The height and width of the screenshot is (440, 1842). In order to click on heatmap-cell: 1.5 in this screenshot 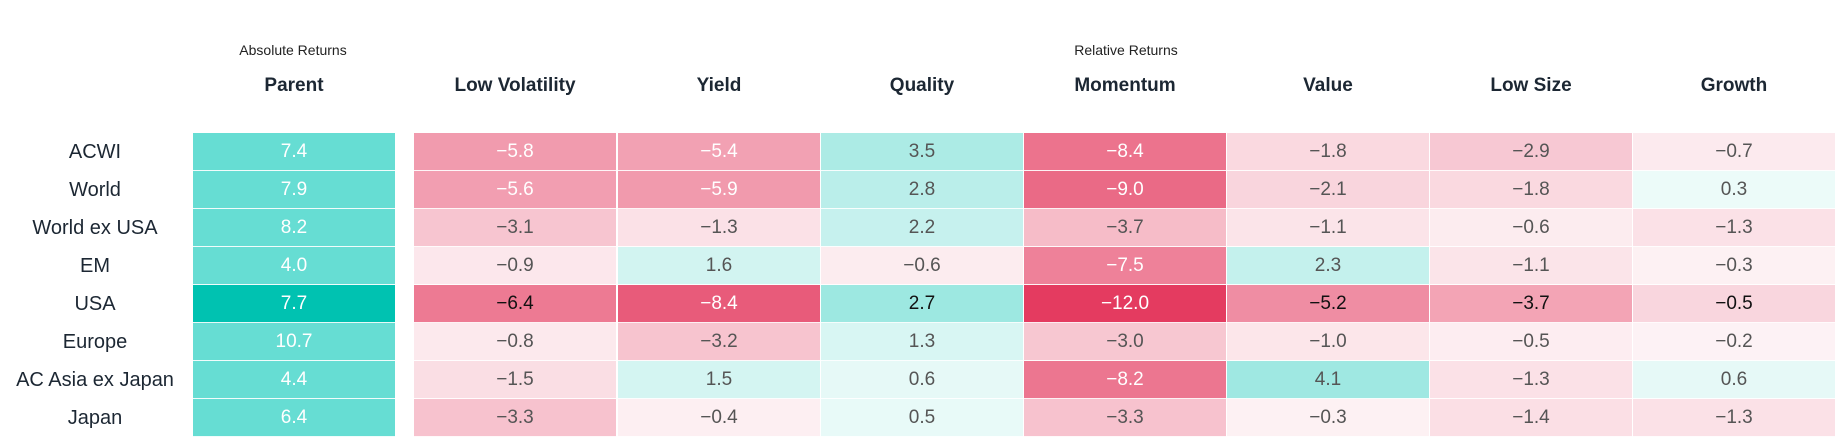, I will do `click(719, 380)`.